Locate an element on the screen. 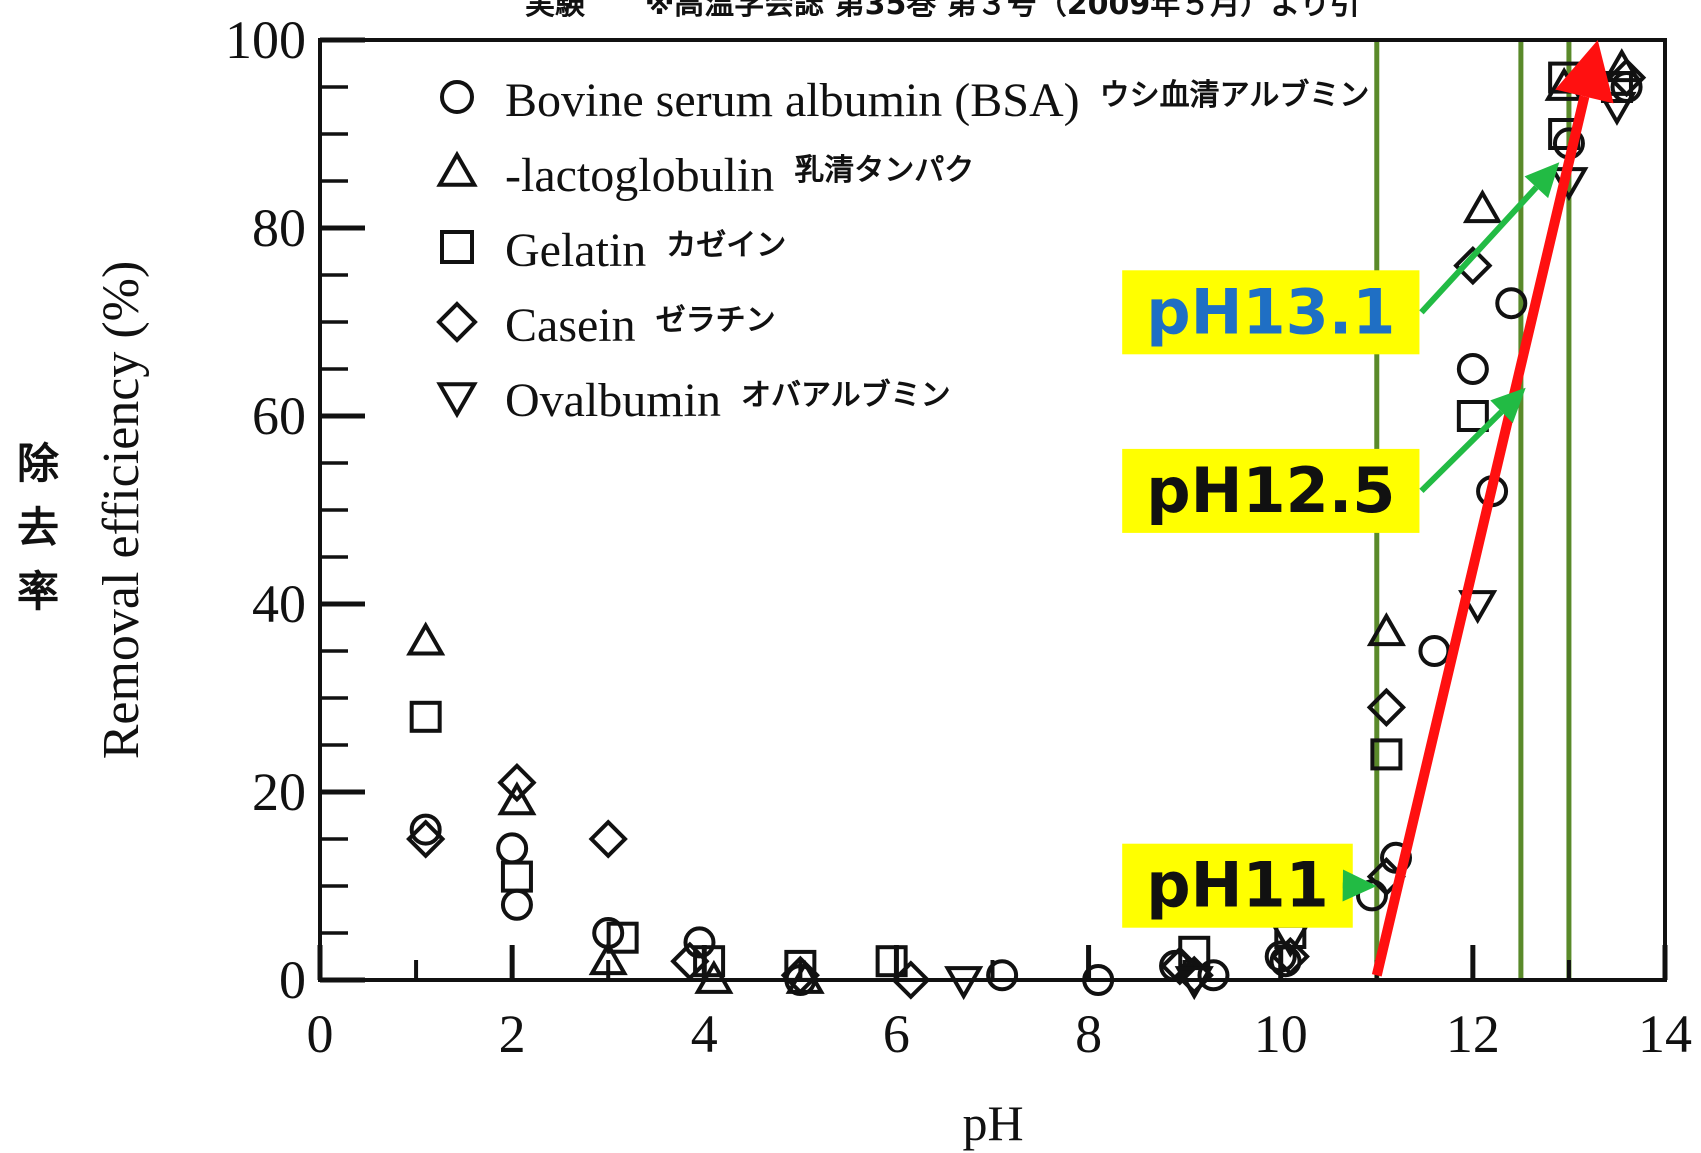 Image resolution: width=1701 pixels, height=1153 pixels. legend-marker-circle is located at coordinates (457, 97).